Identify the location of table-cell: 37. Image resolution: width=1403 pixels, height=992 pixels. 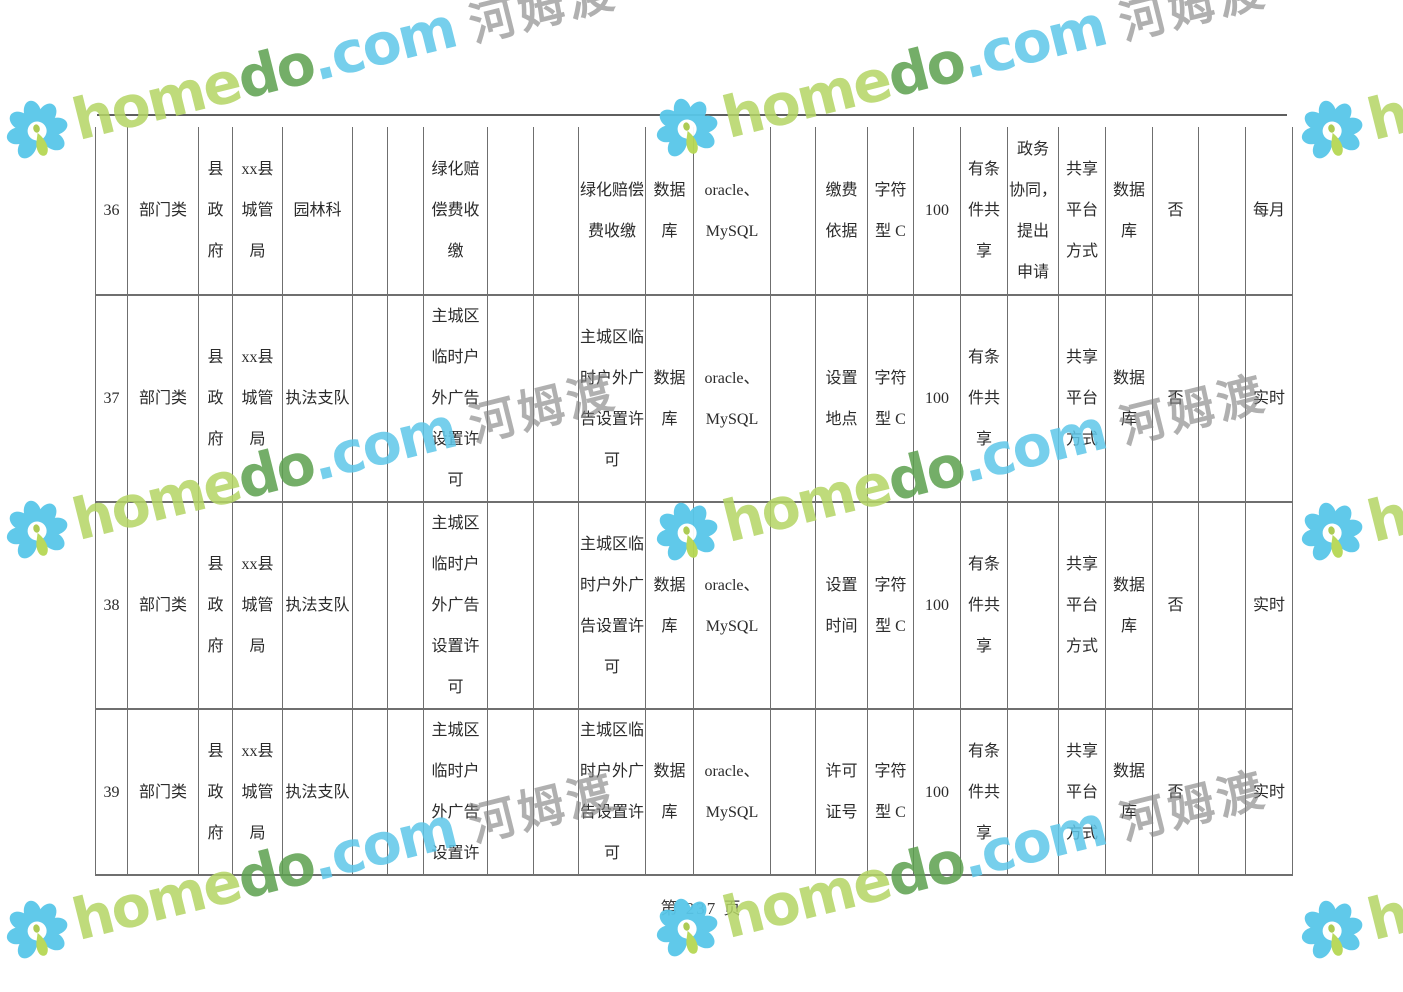
(111, 398).